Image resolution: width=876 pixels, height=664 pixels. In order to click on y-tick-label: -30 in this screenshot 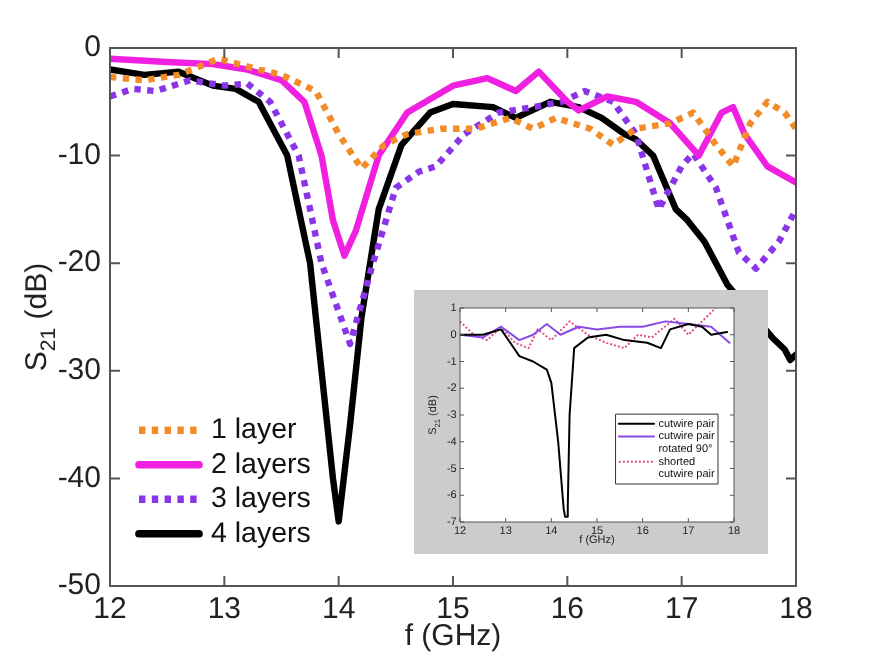, I will do `click(79, 370)`.